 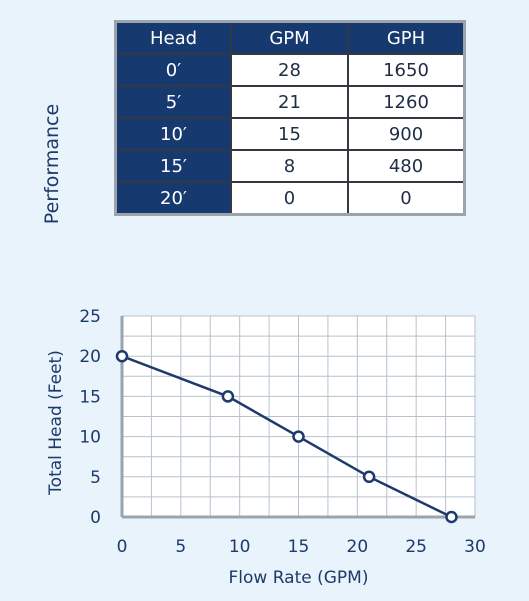 I want to click on row-head-cell: 10′, so click(x=173, y=134).